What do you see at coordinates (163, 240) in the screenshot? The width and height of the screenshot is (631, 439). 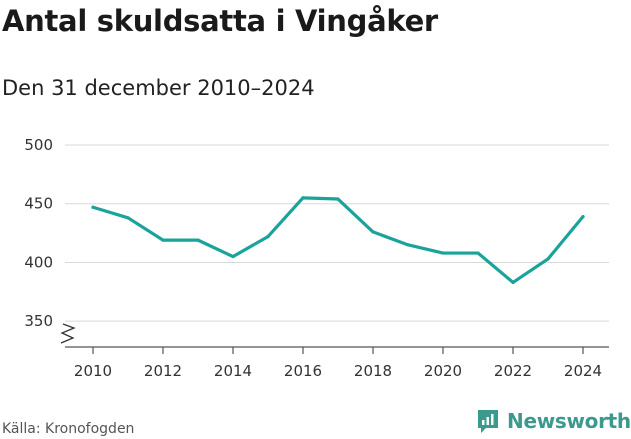 I see `data-point-2012` at bounding box center [163, 240].